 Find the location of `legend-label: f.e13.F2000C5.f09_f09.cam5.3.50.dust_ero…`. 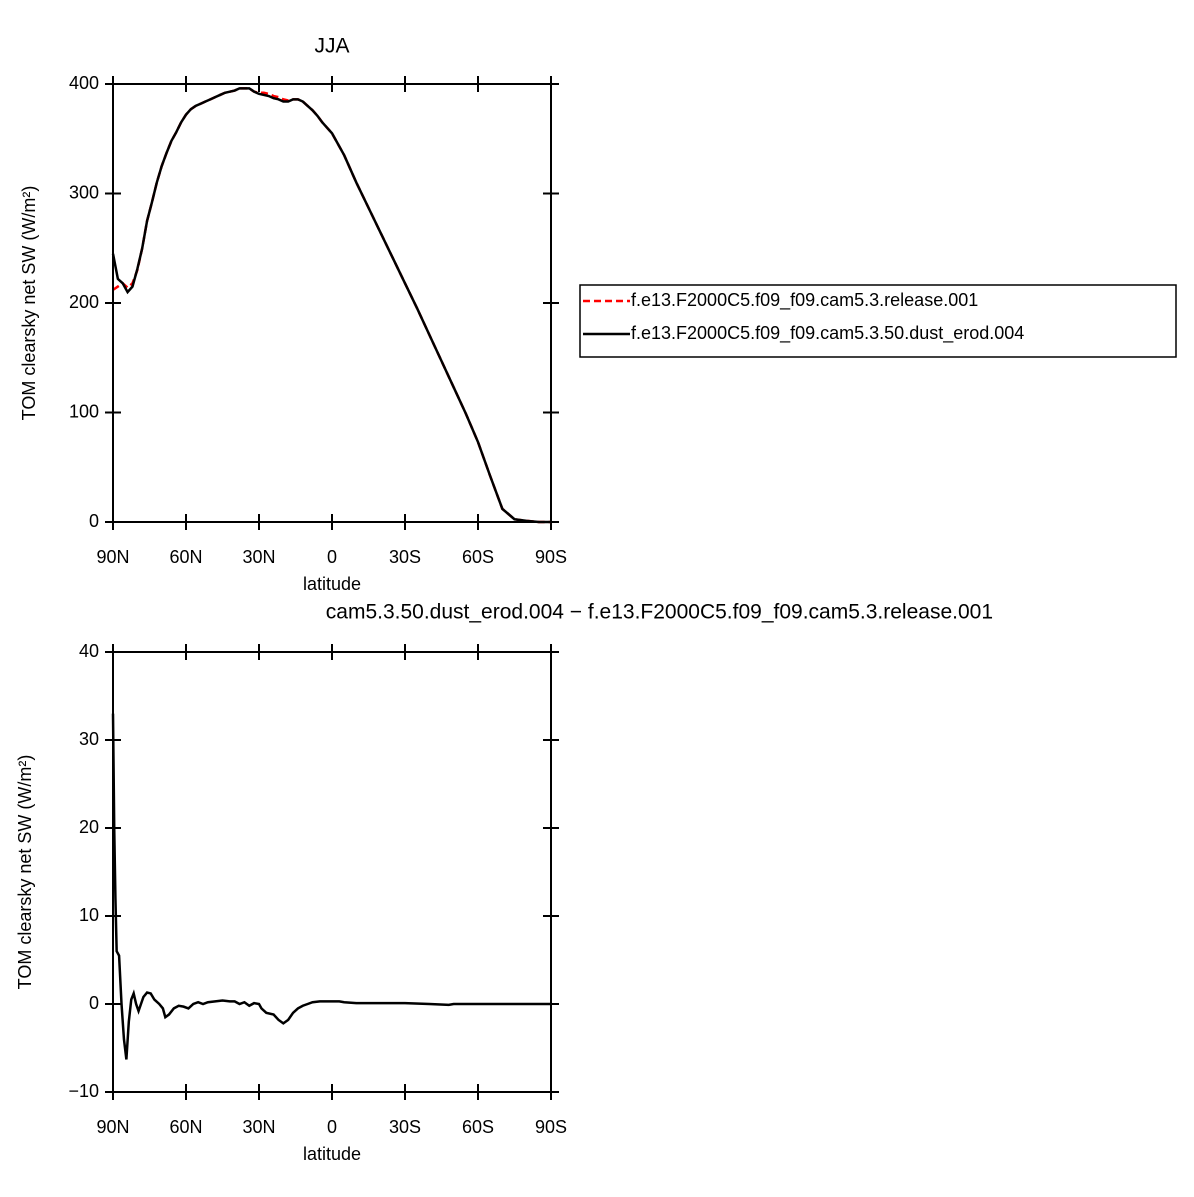

legend-label: f.e13.F2000C5.f09_f09.cam5.3.50.dust_ero… is located at coordinates (827, 333).